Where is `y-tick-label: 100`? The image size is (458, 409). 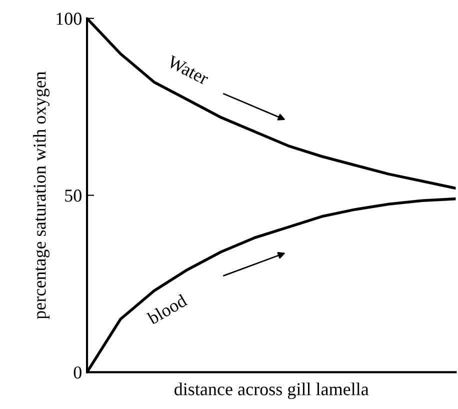 y-tick-label: 100 is located at coordinates (69, 18).